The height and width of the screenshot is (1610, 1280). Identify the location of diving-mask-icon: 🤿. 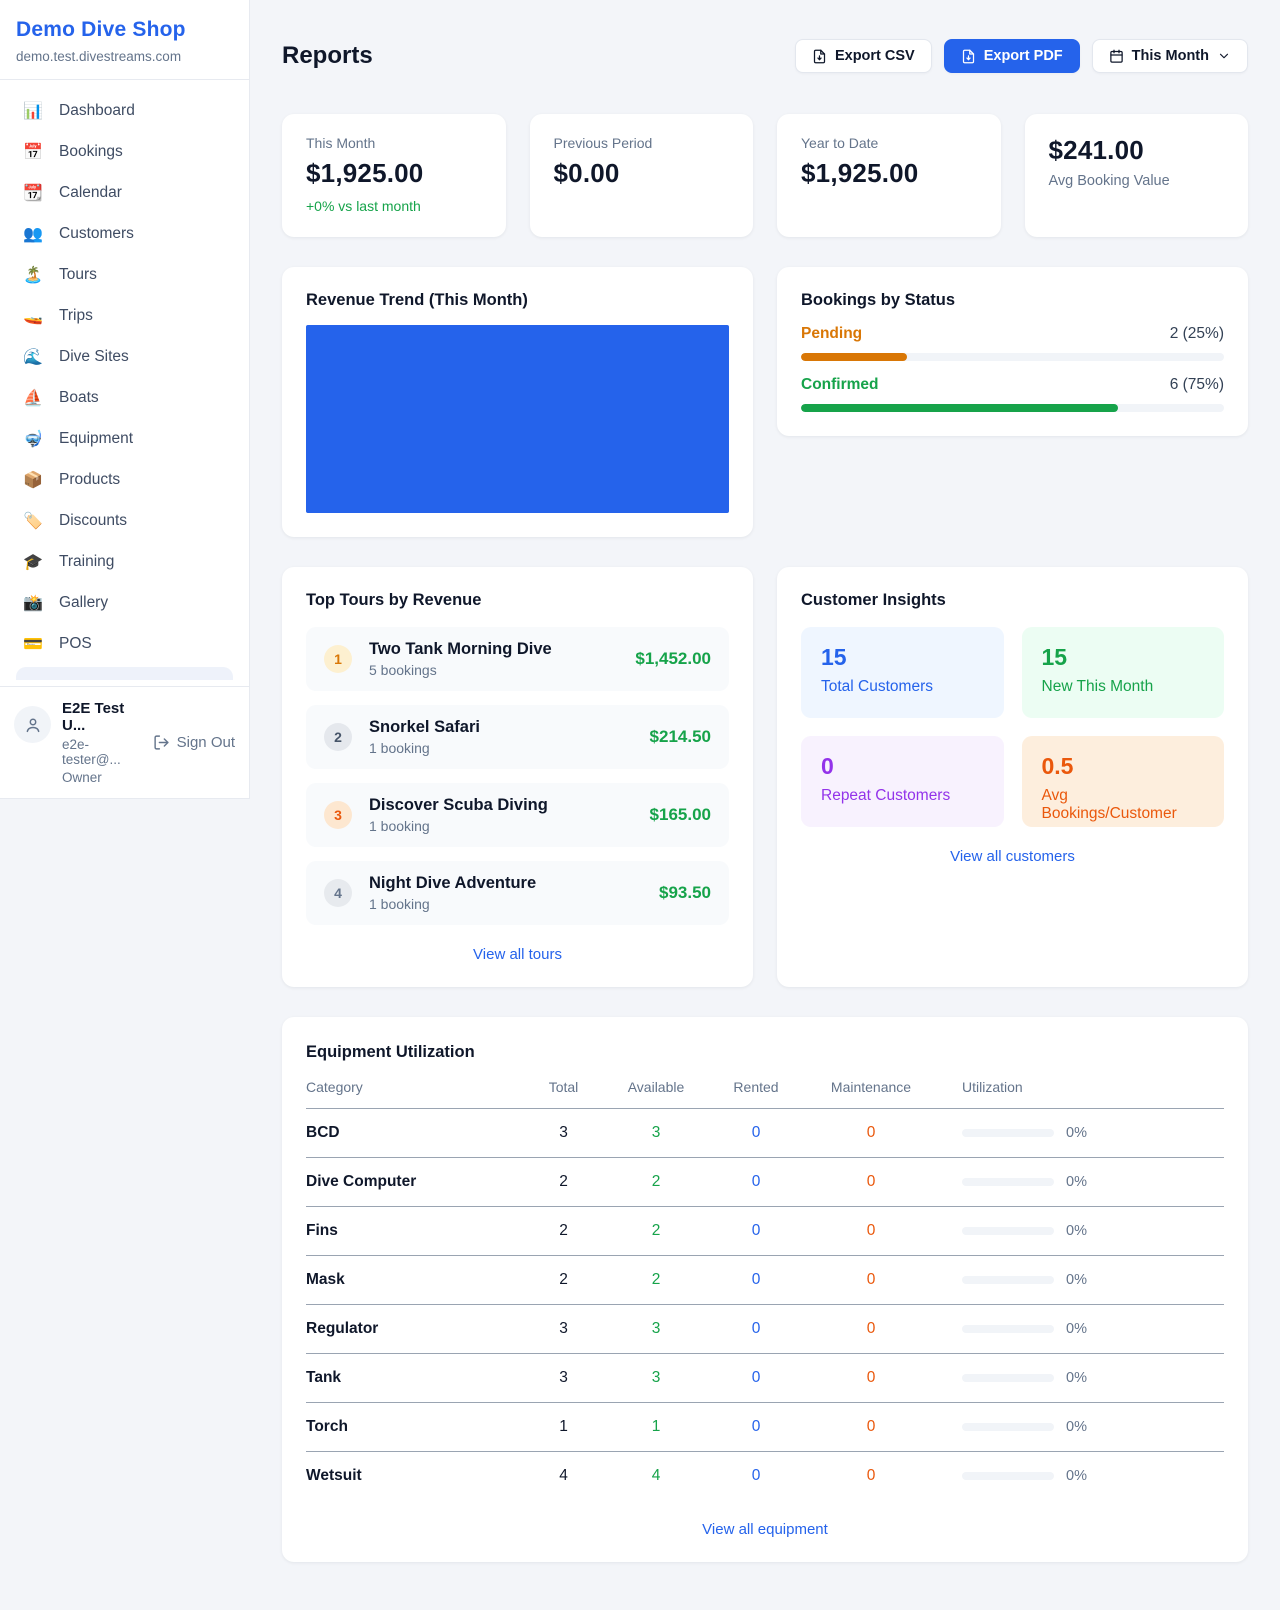
(33, 439).